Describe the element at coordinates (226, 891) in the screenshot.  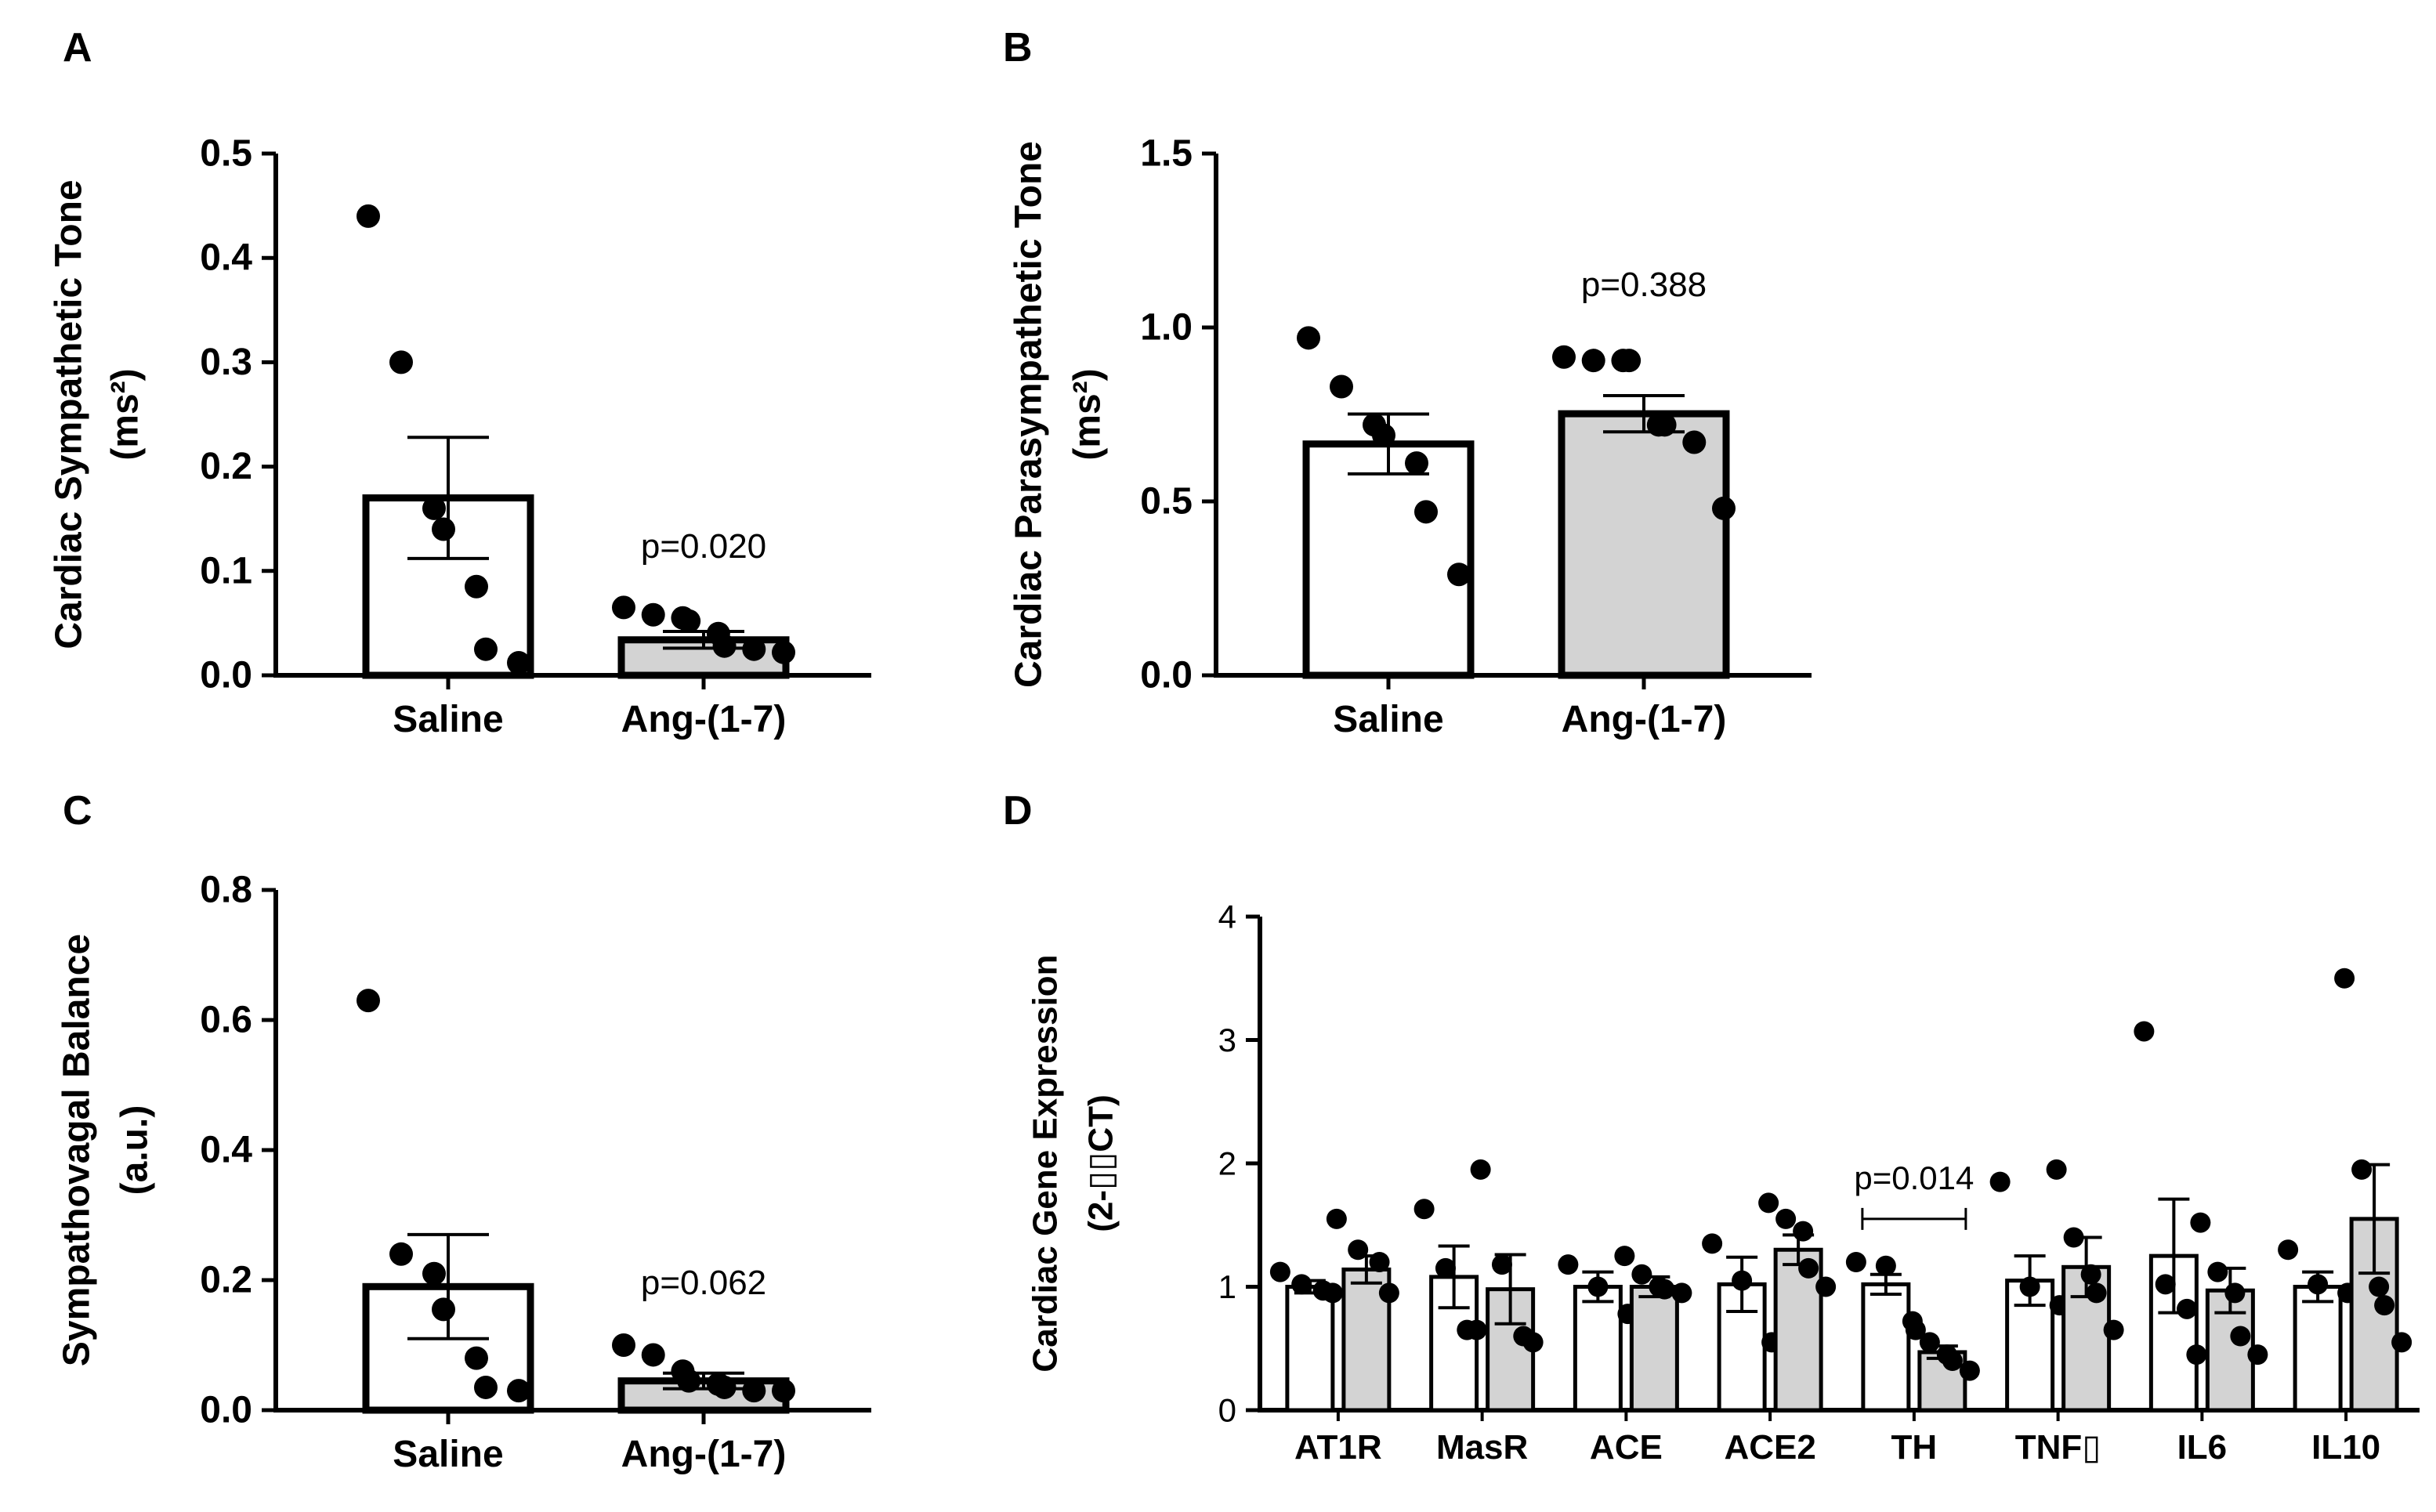
I see `y-tick-label: 0.8` at that location.